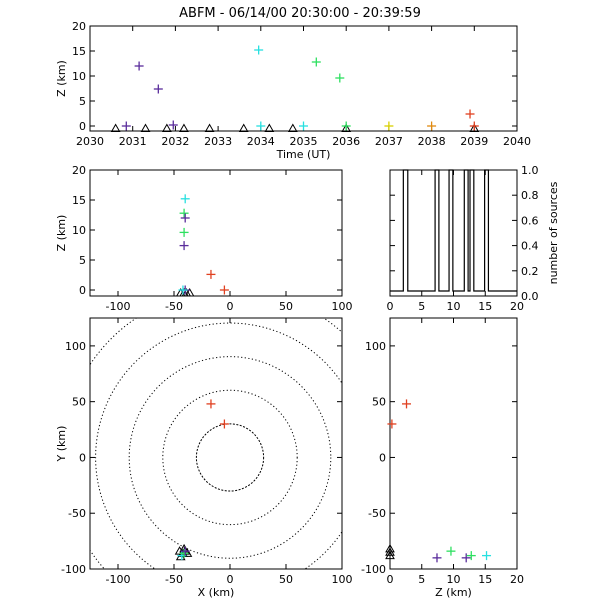 The height and width of the screenshot is (605, 600). I want to click on x-tick-label: 20, so click(517, 306).